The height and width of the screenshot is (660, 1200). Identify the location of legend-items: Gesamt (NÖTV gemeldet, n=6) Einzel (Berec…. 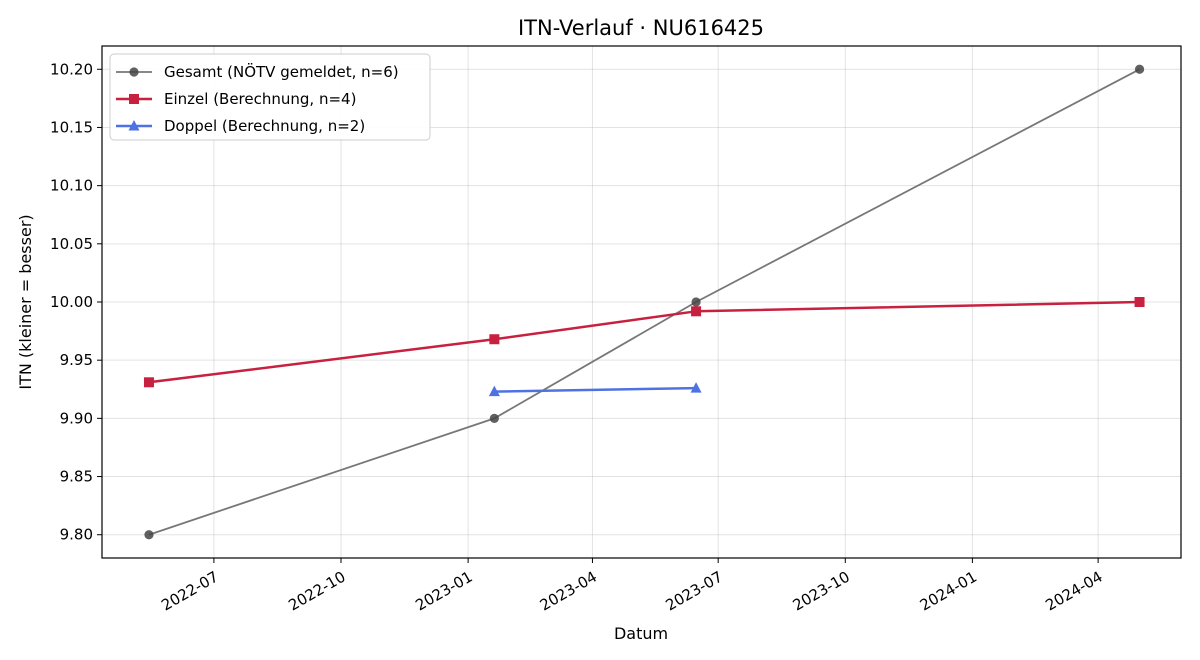
(257, 98).